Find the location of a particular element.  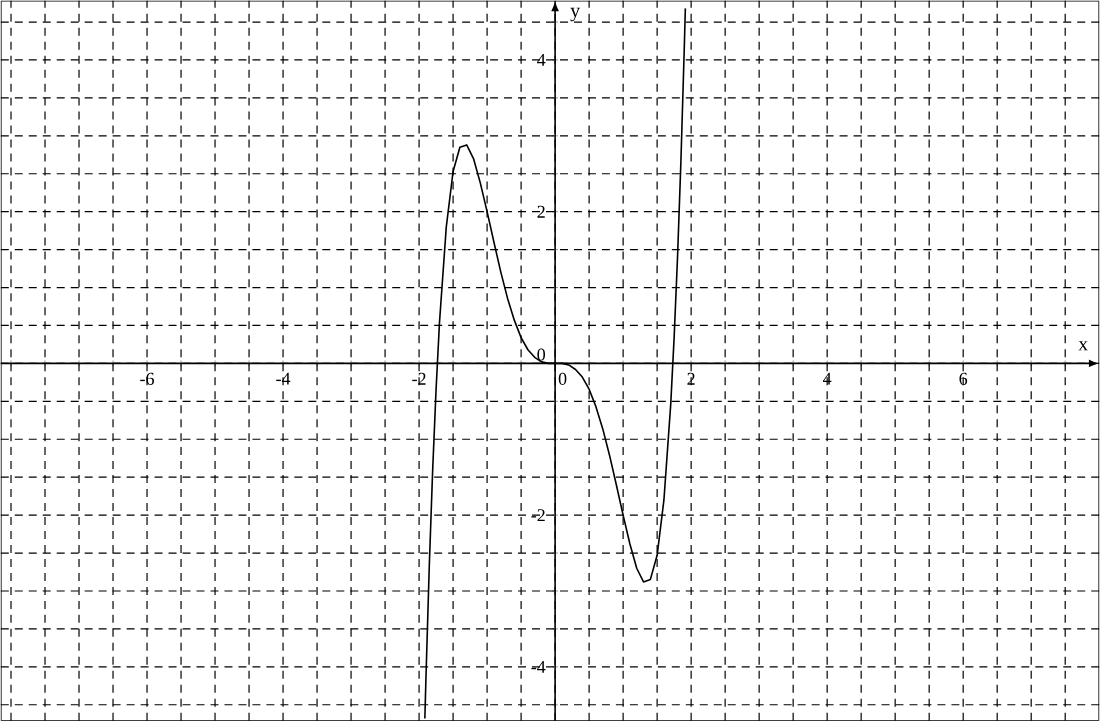

x-tick-label: 2 is located at coordinates (691, 379).